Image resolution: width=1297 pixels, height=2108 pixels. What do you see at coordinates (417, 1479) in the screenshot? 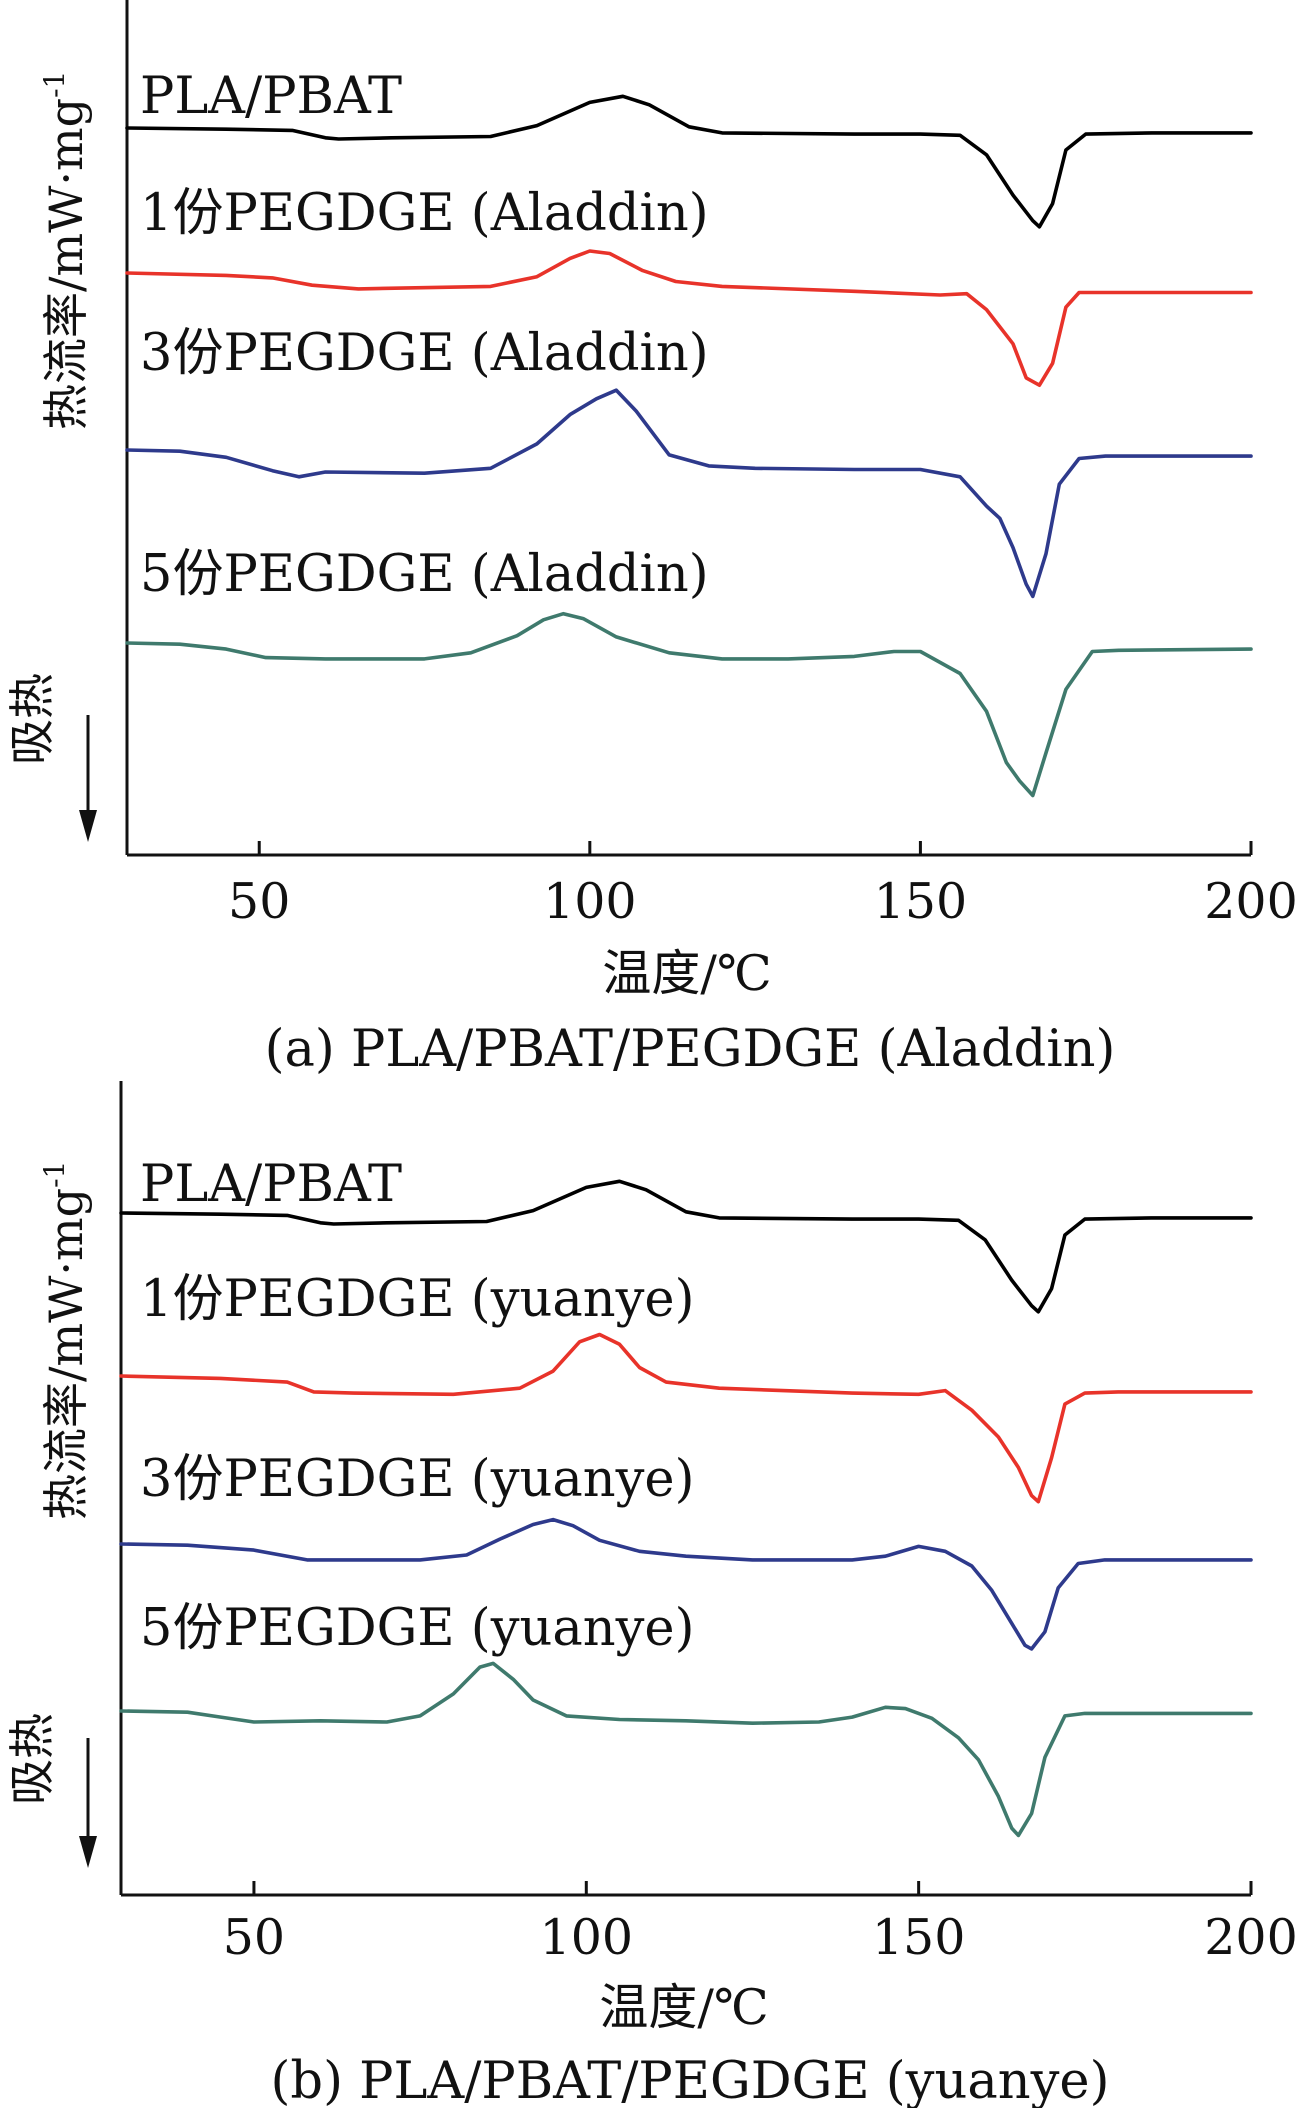
I see `series-label-3: 3份PEGDGE (yuanye)` at bounding box center [417, 1479].